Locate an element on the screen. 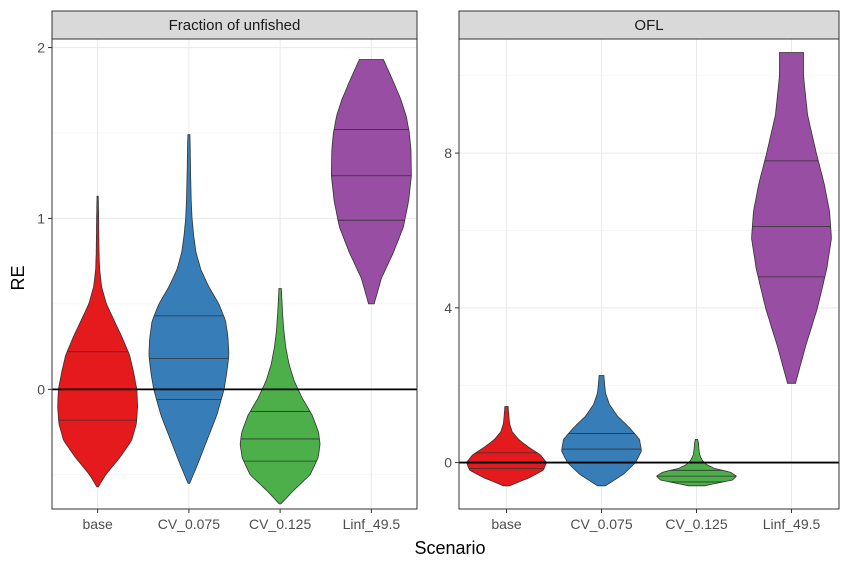 The height and width of the screenshot is (567, 850). facet-title: Fraction of unfished is located at coordinates (235, 25).